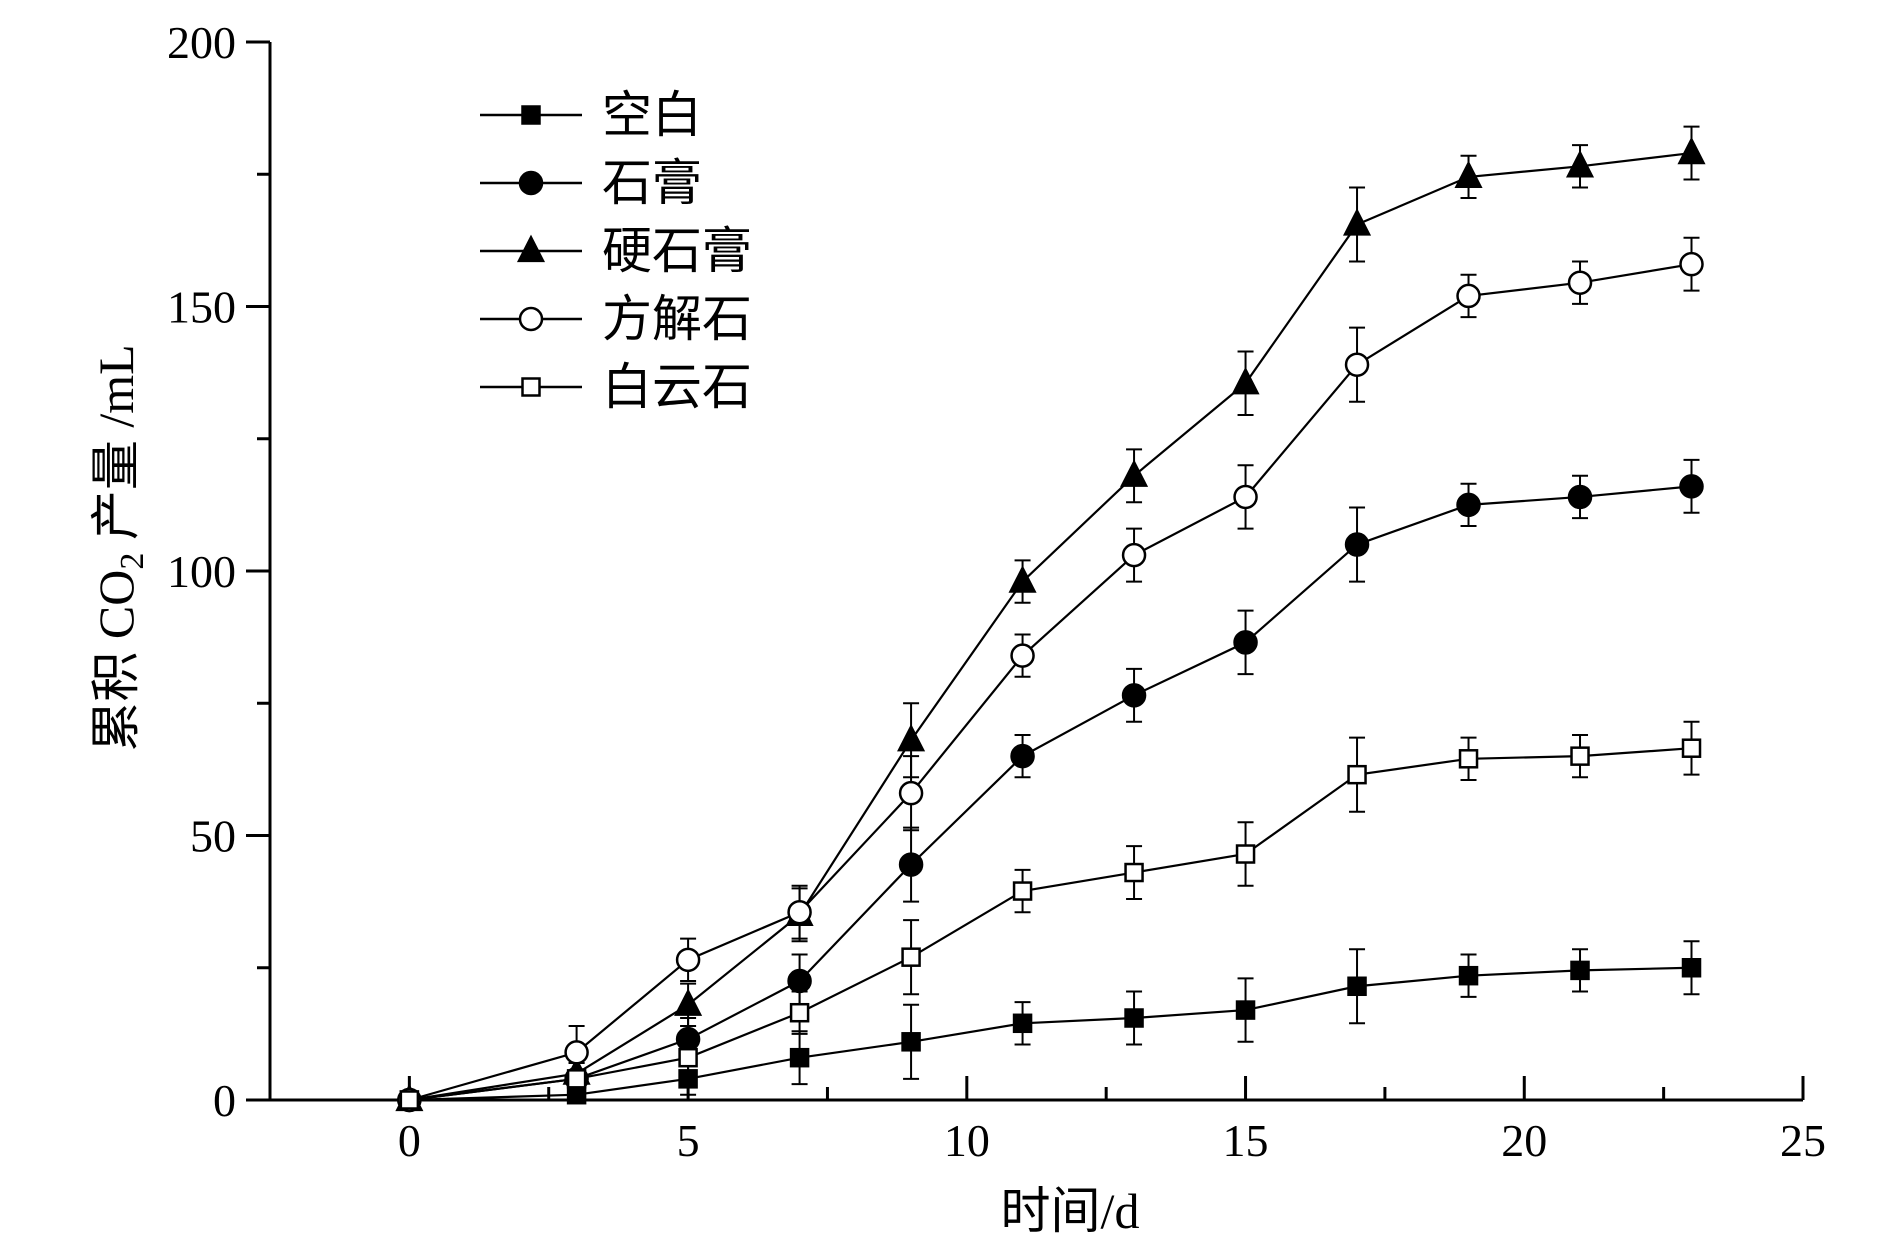 The width and height of the screenshot is (1890, 1252). I want to click on y-axis-title-suffix: 产量 /mL, so click(116, 448).